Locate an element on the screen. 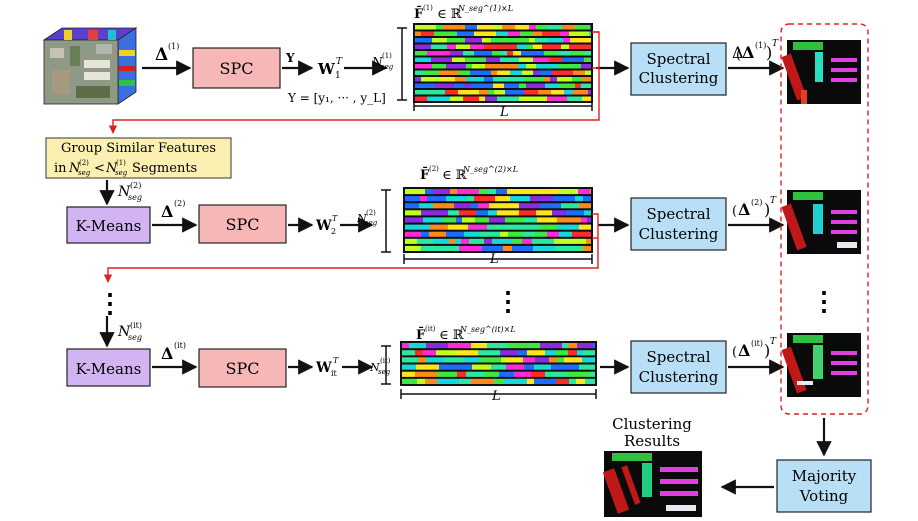 The width and height of the screenshot is (918, 521). w1-label: W is located at coordinates (326, 69).